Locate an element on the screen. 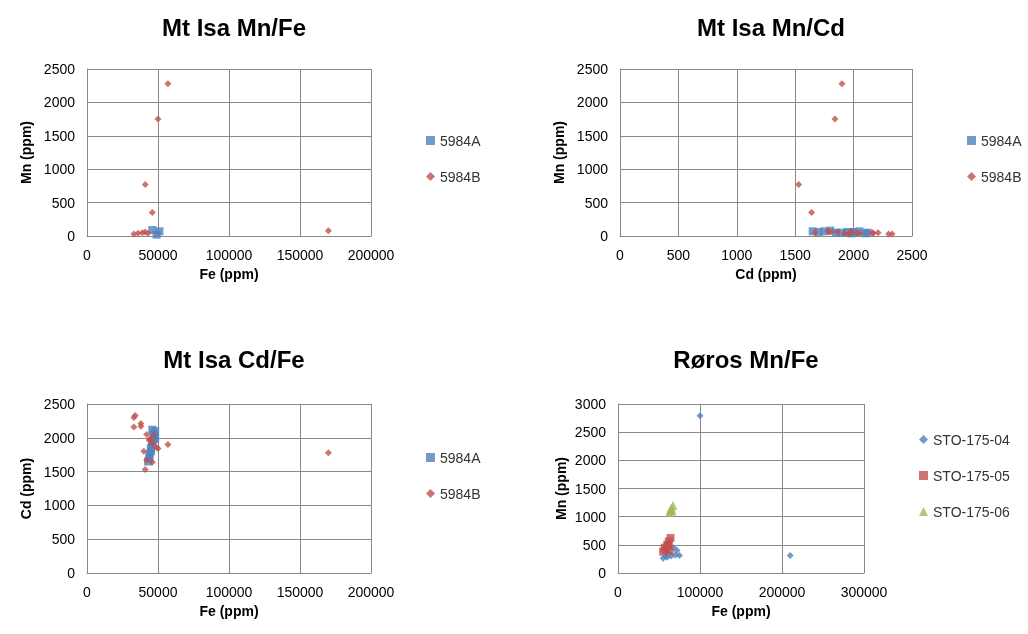 The height and width of the screenshot is (634, 1028). chart-title: Mt Isa Mn/Cd is located at coordinates (771, 27).